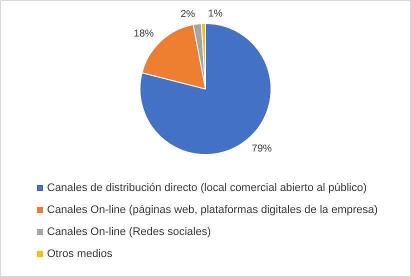  Describe the element at coordinates (212, 210) in the screenshot. I see `legend-label: Canales On-line (páginas web, plataformas digitales de la empresa)` at that location.